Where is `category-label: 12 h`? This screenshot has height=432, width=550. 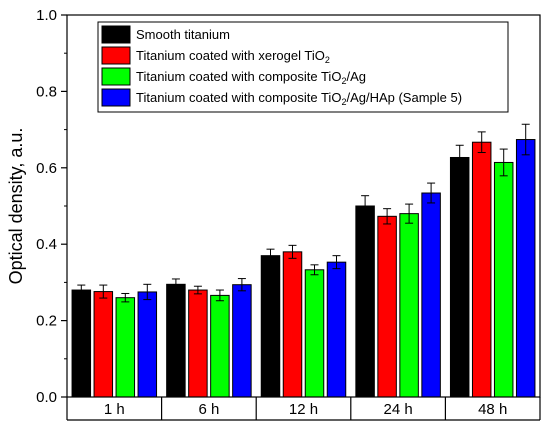
category-label: 12 h is located at coordinates (303, 409).